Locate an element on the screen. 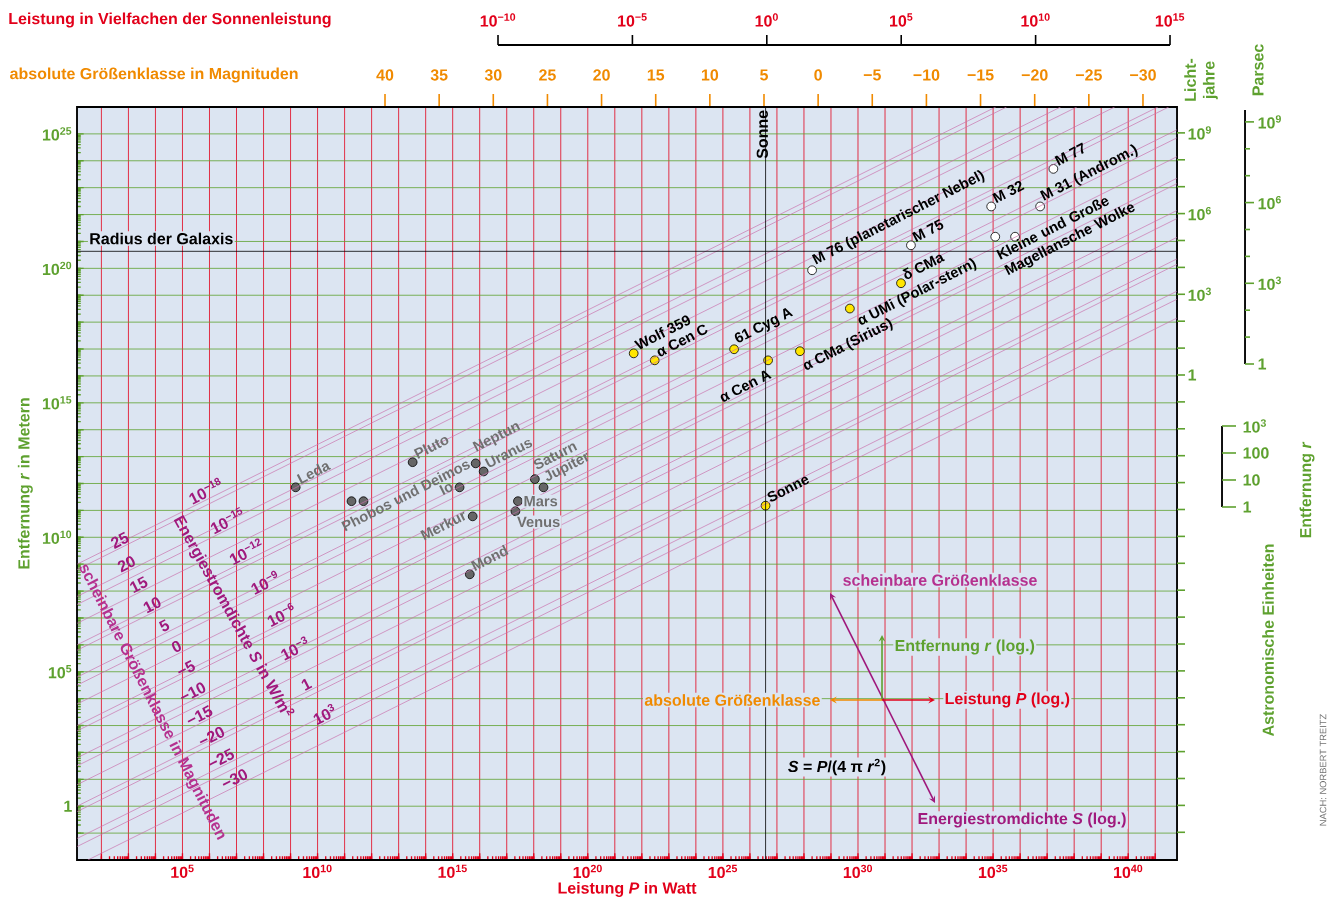 This screenshot has height=921, width=1331. text: −10 is located at coordinates (926, 75).